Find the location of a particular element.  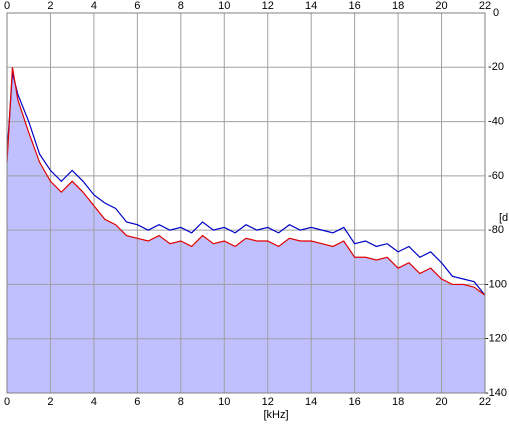

x-tick-label: 2 is located at coordinates (50, 402).